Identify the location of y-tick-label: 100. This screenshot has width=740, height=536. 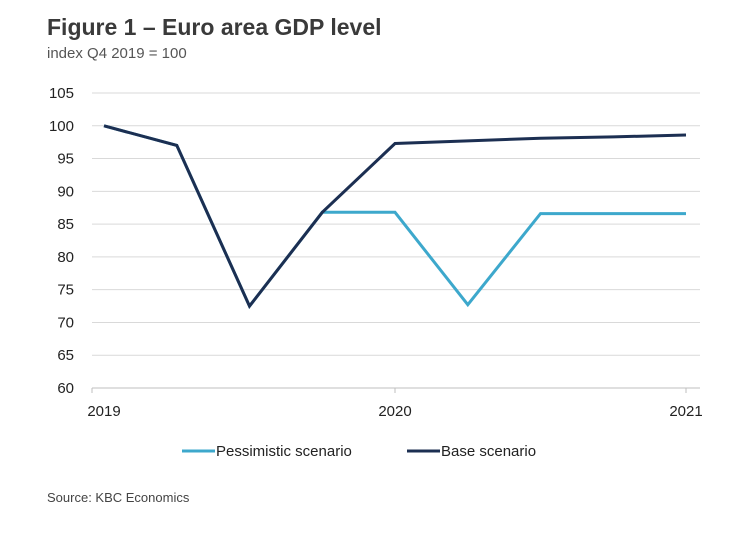
(61, 126).